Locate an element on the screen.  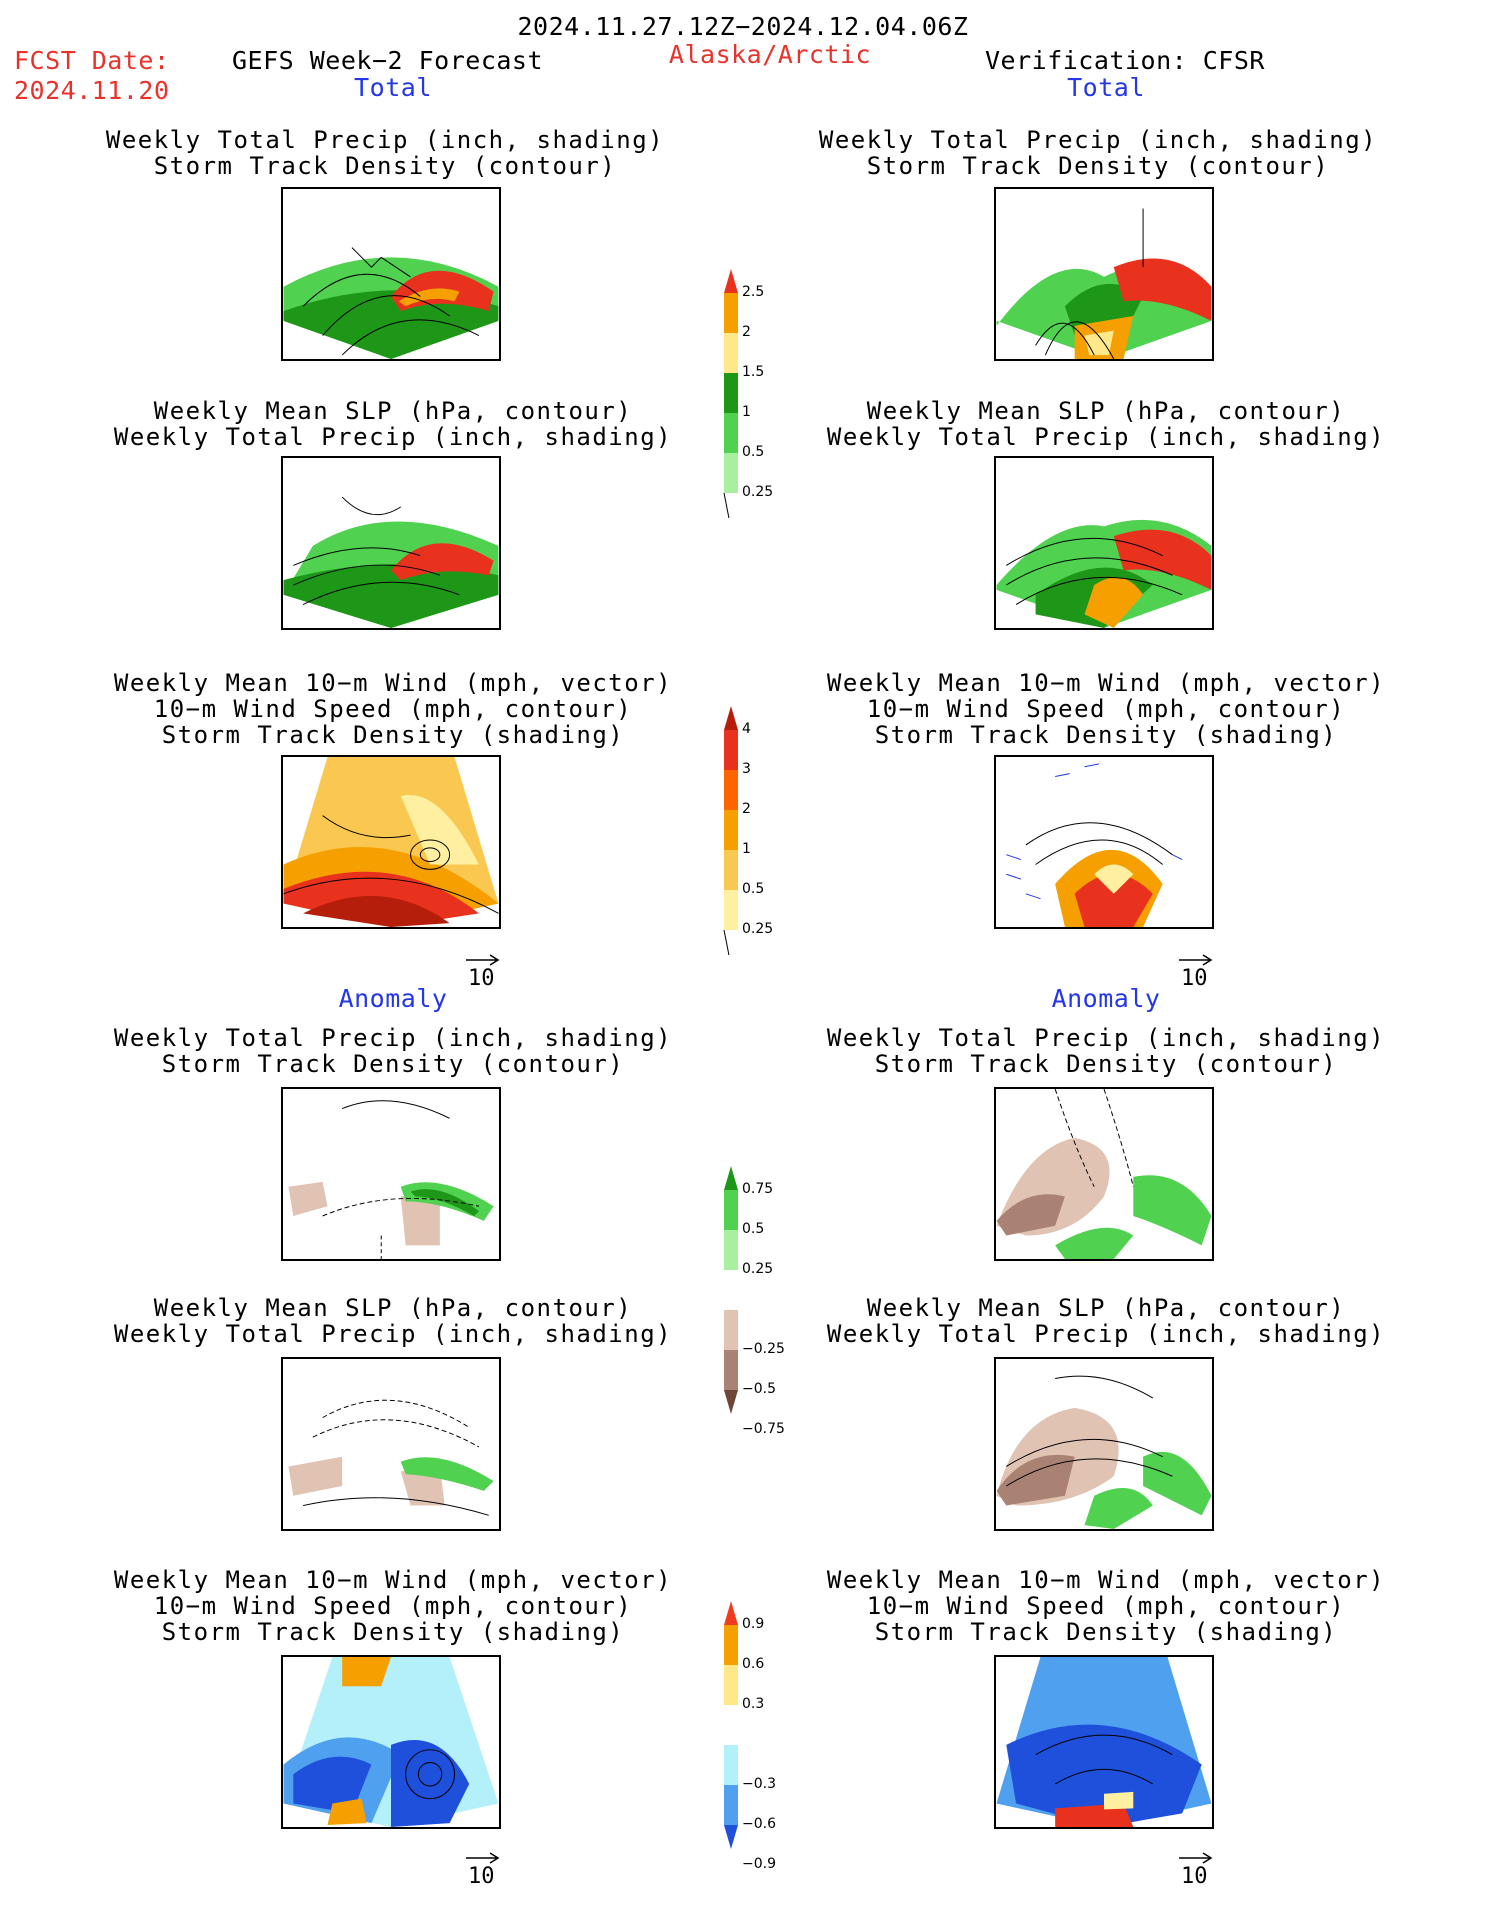
colorbar-label: 0.3 is located at coordinates (753, 1704).